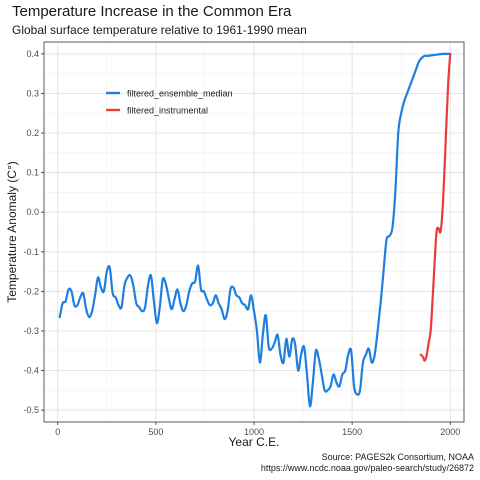  I want to click on x-tick-label: 2000, so click(450, 432).